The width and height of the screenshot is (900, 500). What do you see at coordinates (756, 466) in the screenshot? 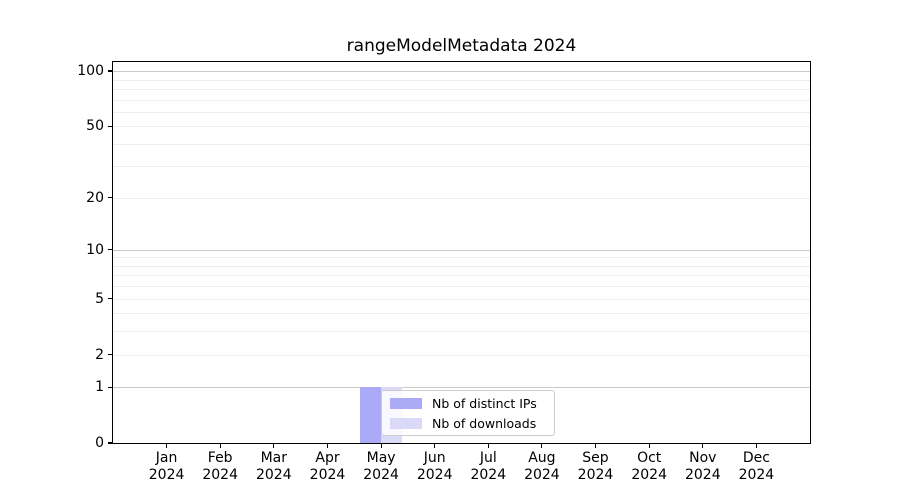
I see `xtick-label-dec: Dec 2024` at bounding box center [756, 466].